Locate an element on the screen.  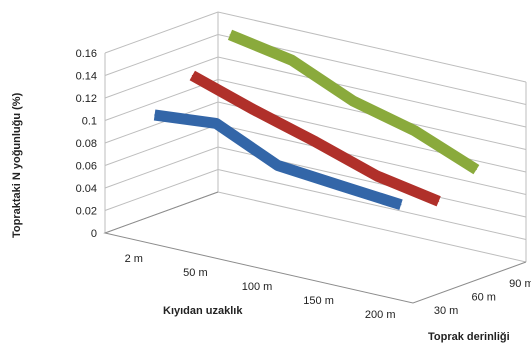
series-line is located at coordinates (278, 160).